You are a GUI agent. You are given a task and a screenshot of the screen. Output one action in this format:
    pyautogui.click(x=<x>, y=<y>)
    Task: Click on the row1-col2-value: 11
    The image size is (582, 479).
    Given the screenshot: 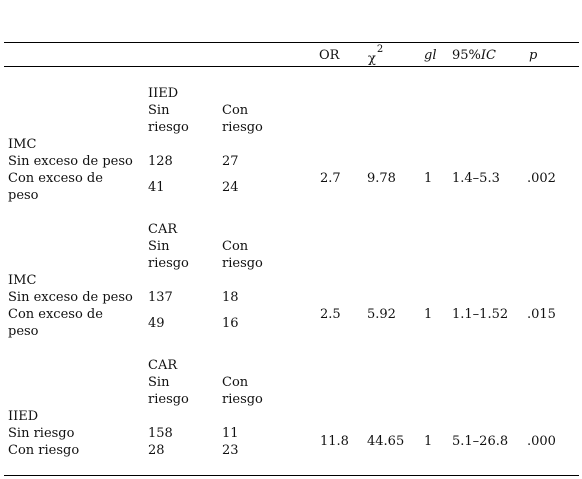 What is the action you would take?
    pyautogui.click(x=230, y=433)
    